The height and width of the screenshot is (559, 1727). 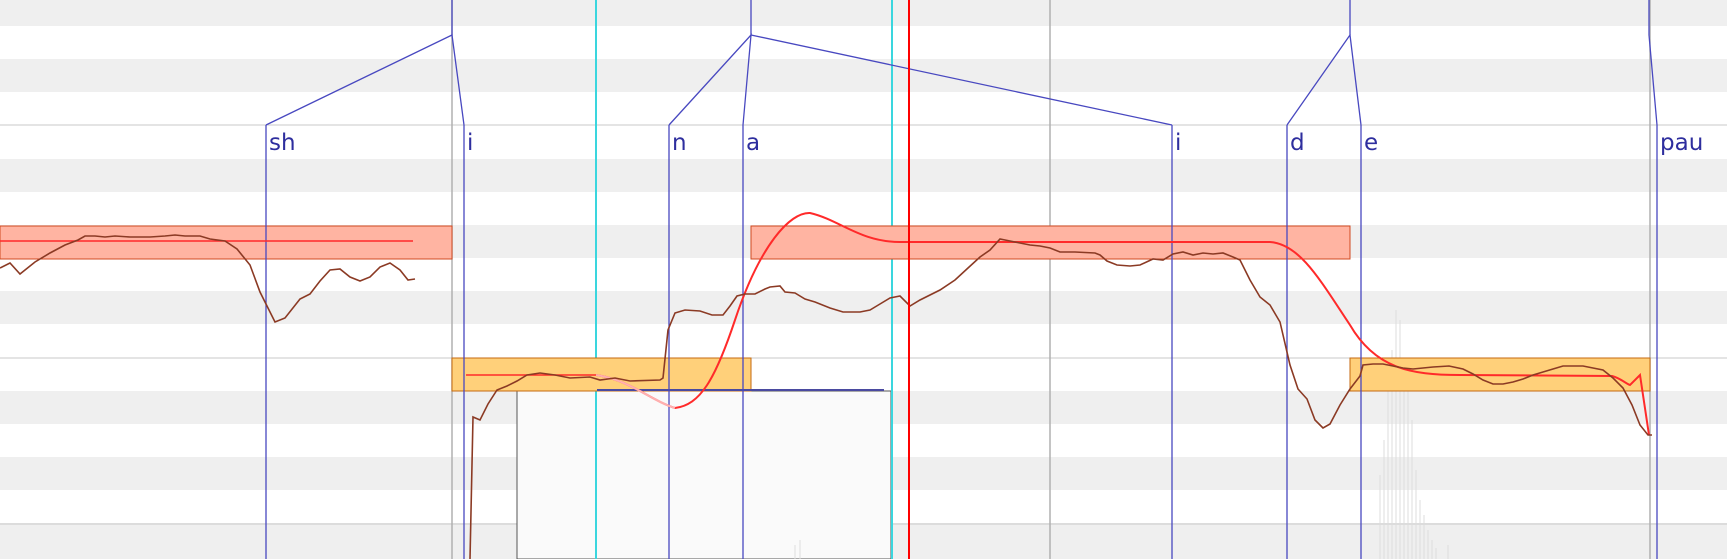 I want to click on phoneme-label: a, so click(x=753, y=143).